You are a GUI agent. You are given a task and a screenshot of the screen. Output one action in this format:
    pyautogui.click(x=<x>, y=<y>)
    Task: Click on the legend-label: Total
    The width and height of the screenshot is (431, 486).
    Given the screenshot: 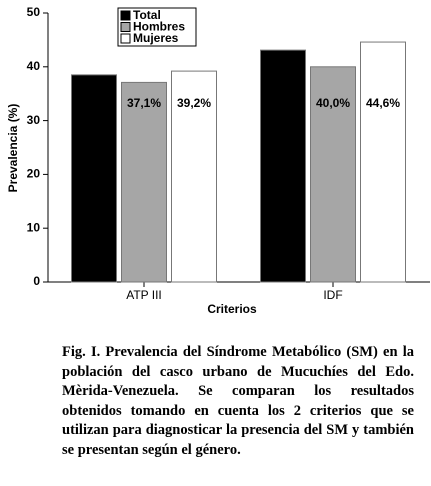 What is the action you would take?
    pyautogui.click(x=147, y=15)
    